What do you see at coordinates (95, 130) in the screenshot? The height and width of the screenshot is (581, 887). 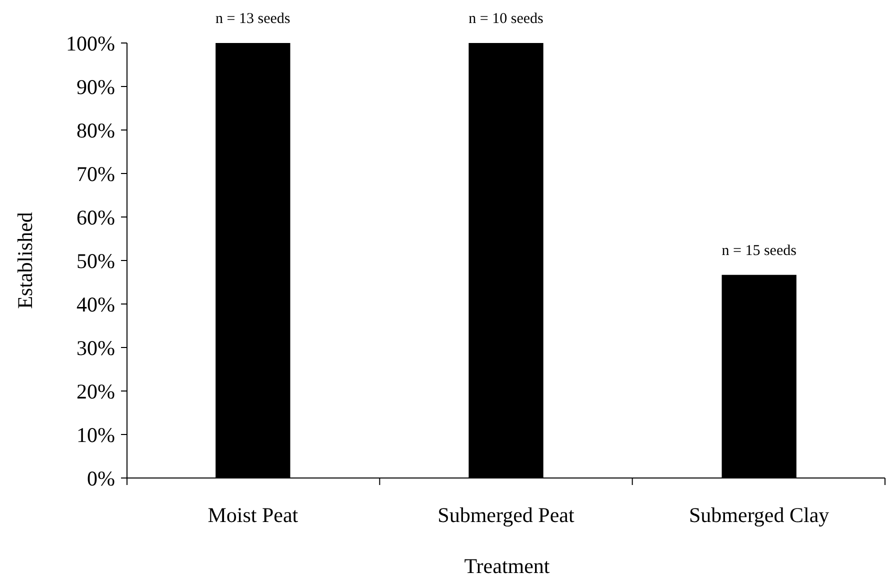 I see `y-tick-label: 80%` at bounding box center [95, 130].